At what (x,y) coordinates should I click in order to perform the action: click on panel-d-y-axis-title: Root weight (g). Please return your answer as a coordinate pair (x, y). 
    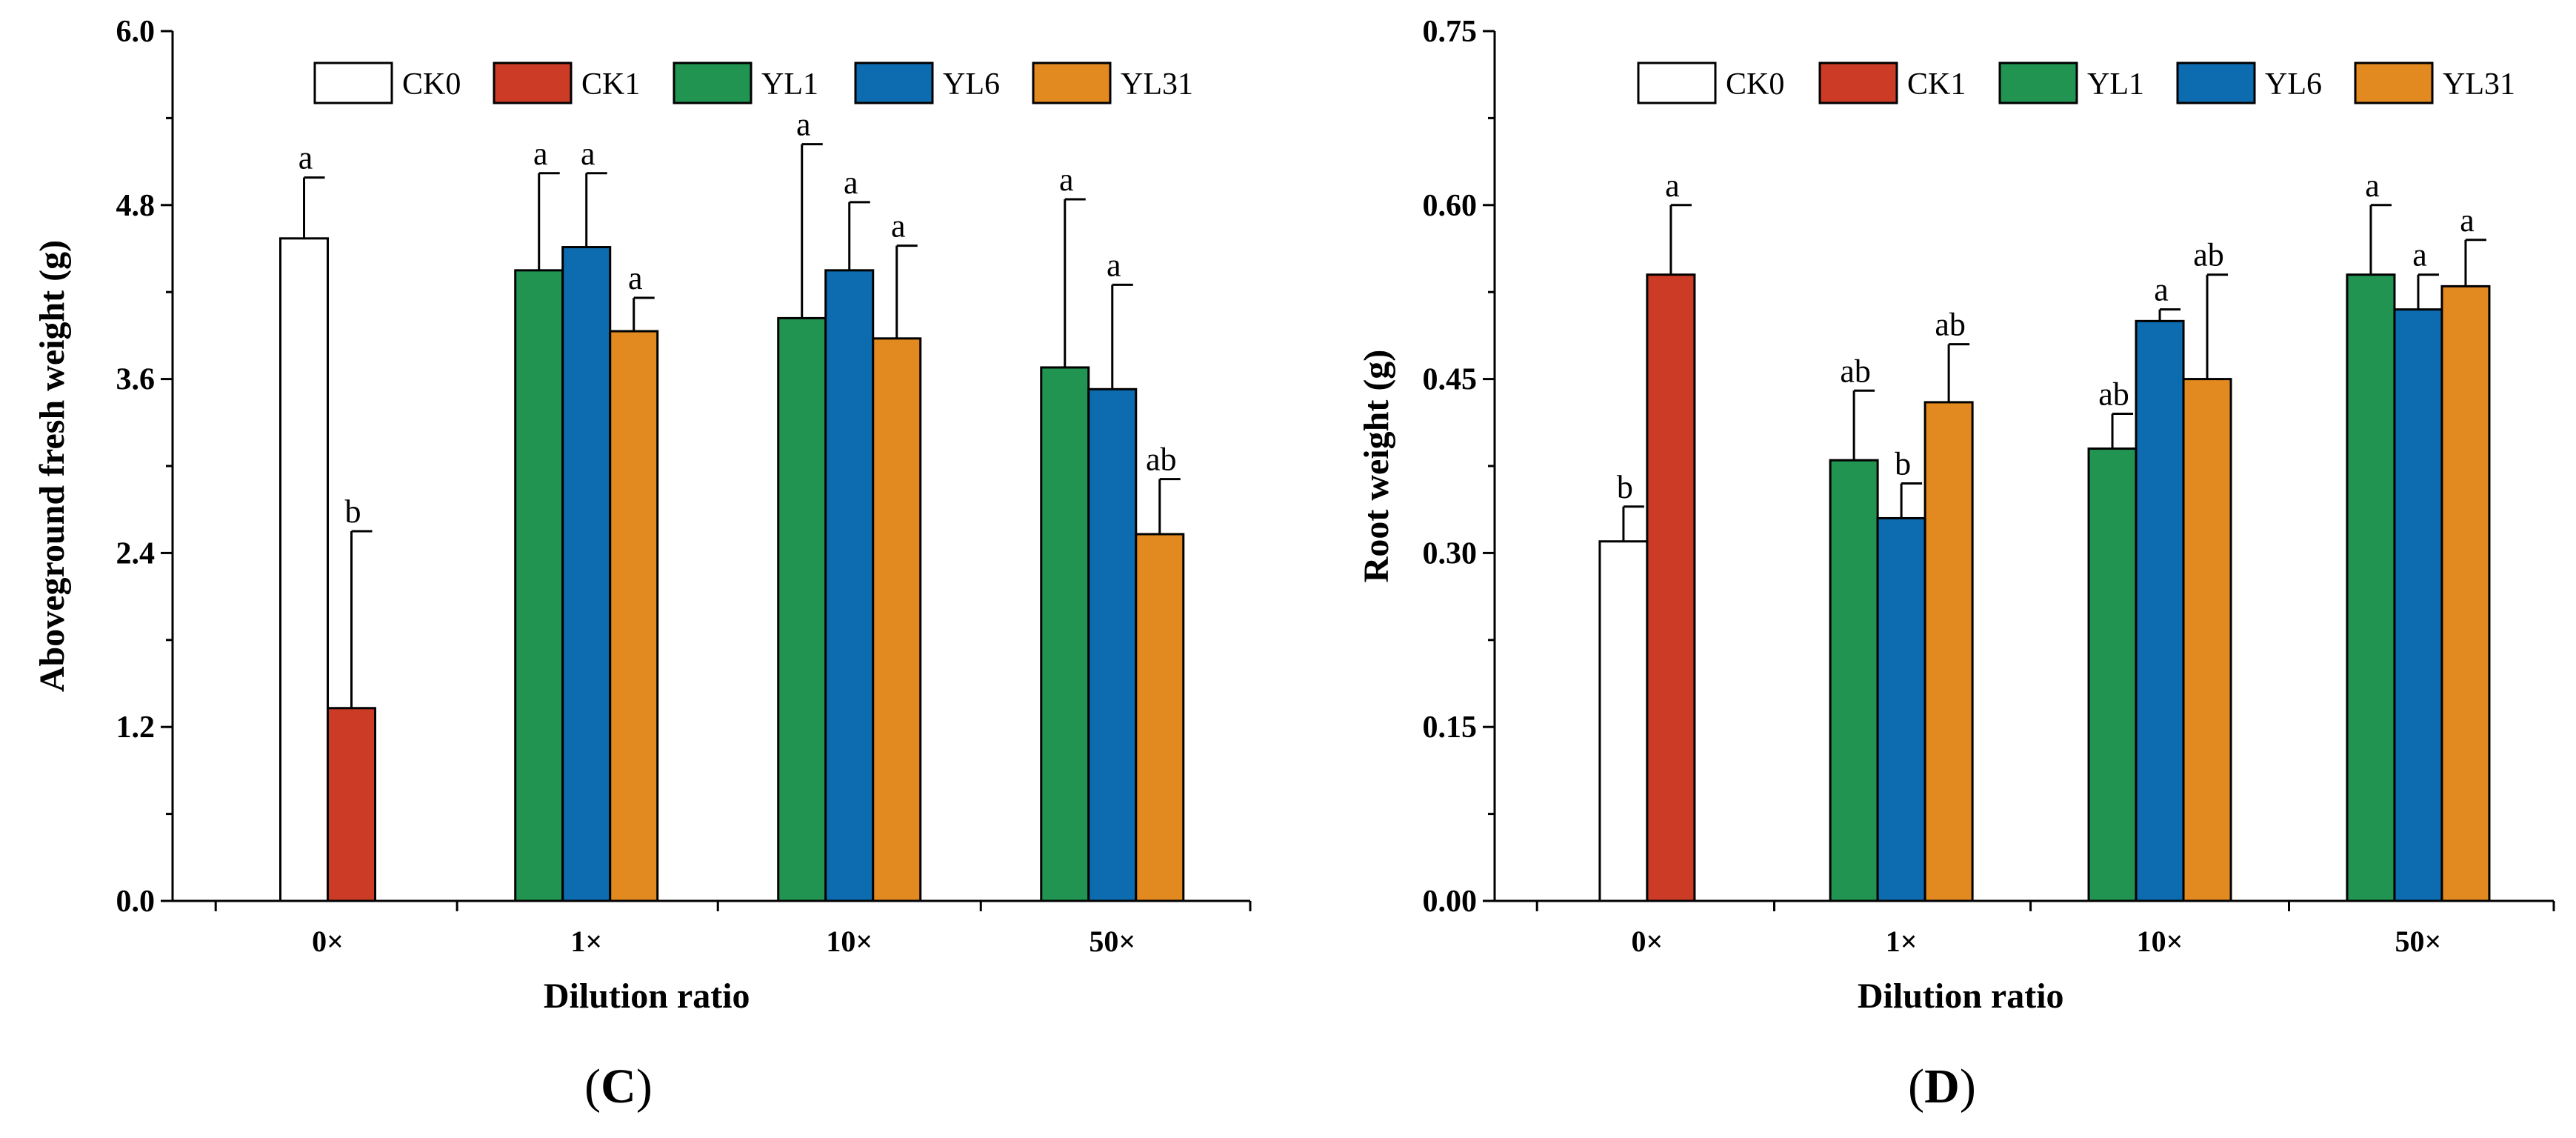
    Looking at the image, I should click on (1376, 466).